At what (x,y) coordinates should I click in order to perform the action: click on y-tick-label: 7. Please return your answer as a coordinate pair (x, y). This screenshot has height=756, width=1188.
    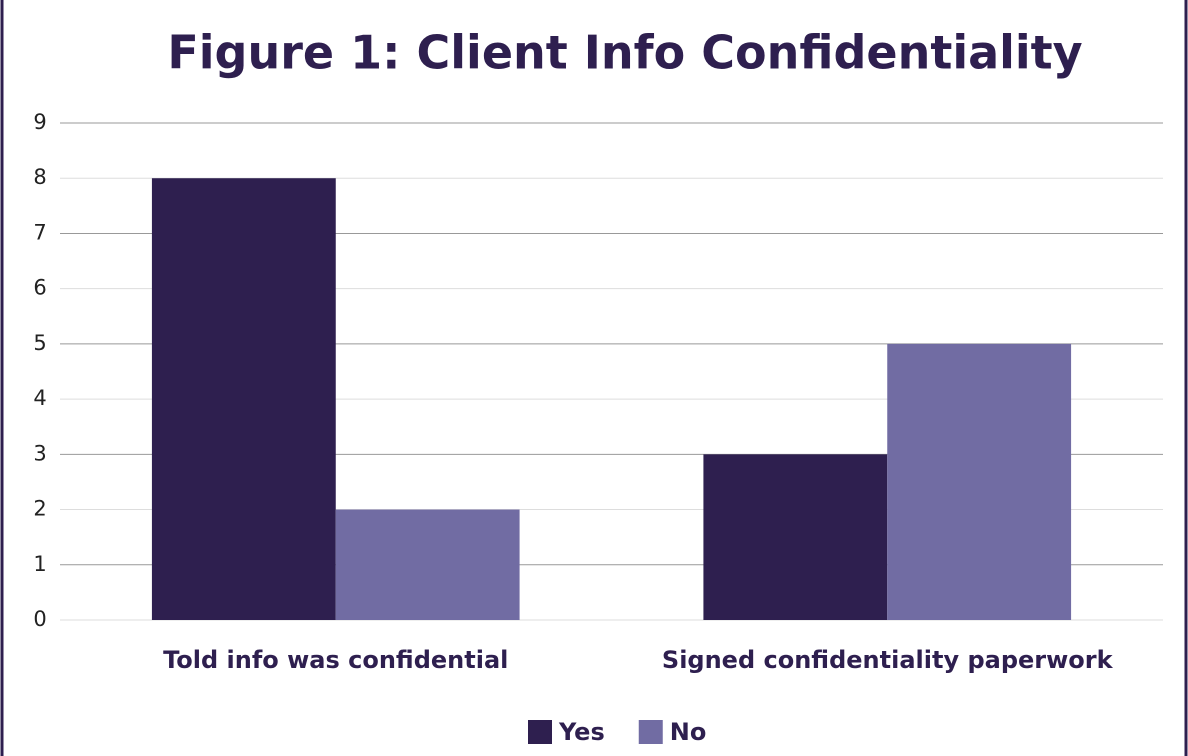
    Looking at the image, I should click on (39, 232).